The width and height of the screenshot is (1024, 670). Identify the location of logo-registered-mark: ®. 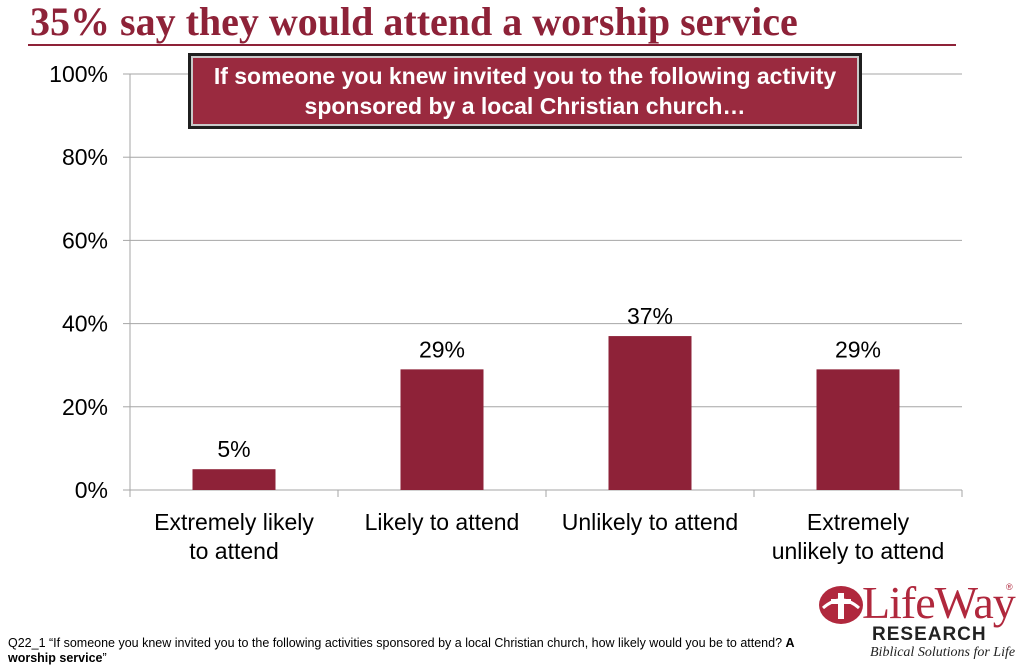
(1009, 587).